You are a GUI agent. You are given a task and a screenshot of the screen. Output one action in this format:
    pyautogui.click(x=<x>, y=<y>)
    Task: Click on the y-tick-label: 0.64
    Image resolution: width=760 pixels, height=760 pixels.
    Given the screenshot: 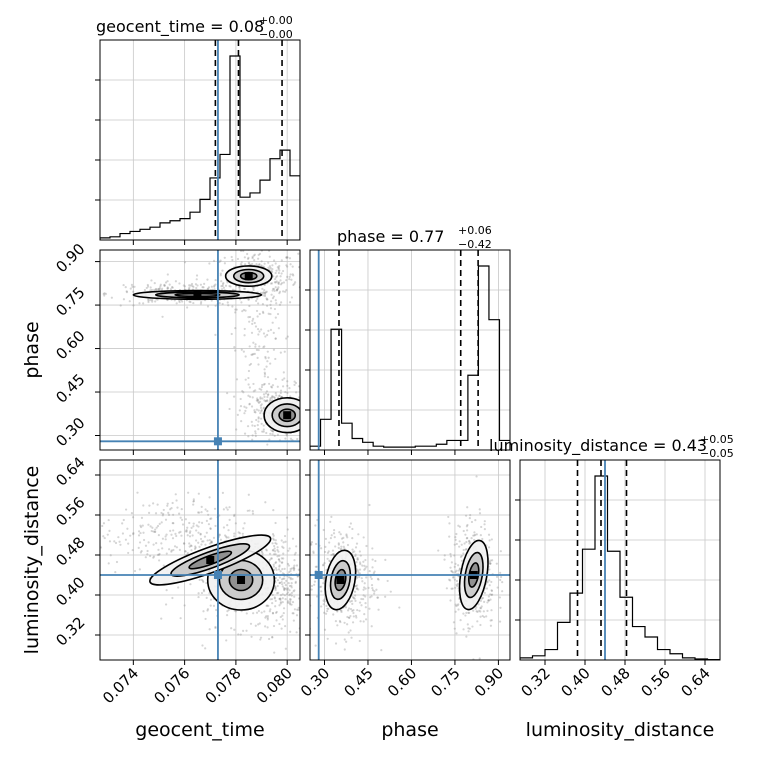 What is the action you would take?
    pyautogui.click(x=70, y=471)
    